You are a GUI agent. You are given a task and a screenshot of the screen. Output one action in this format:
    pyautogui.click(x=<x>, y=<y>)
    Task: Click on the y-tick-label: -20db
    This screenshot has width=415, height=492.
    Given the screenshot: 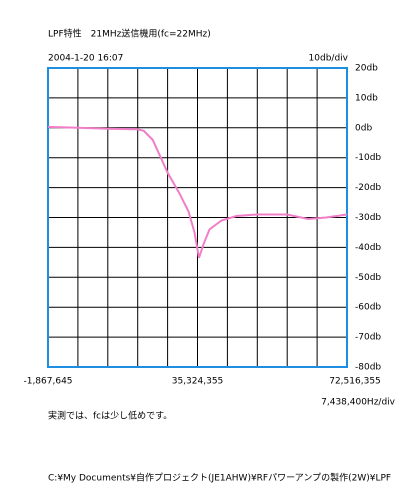 What is the action you would take?
    pyautogui.click(x=368, y=188)
    